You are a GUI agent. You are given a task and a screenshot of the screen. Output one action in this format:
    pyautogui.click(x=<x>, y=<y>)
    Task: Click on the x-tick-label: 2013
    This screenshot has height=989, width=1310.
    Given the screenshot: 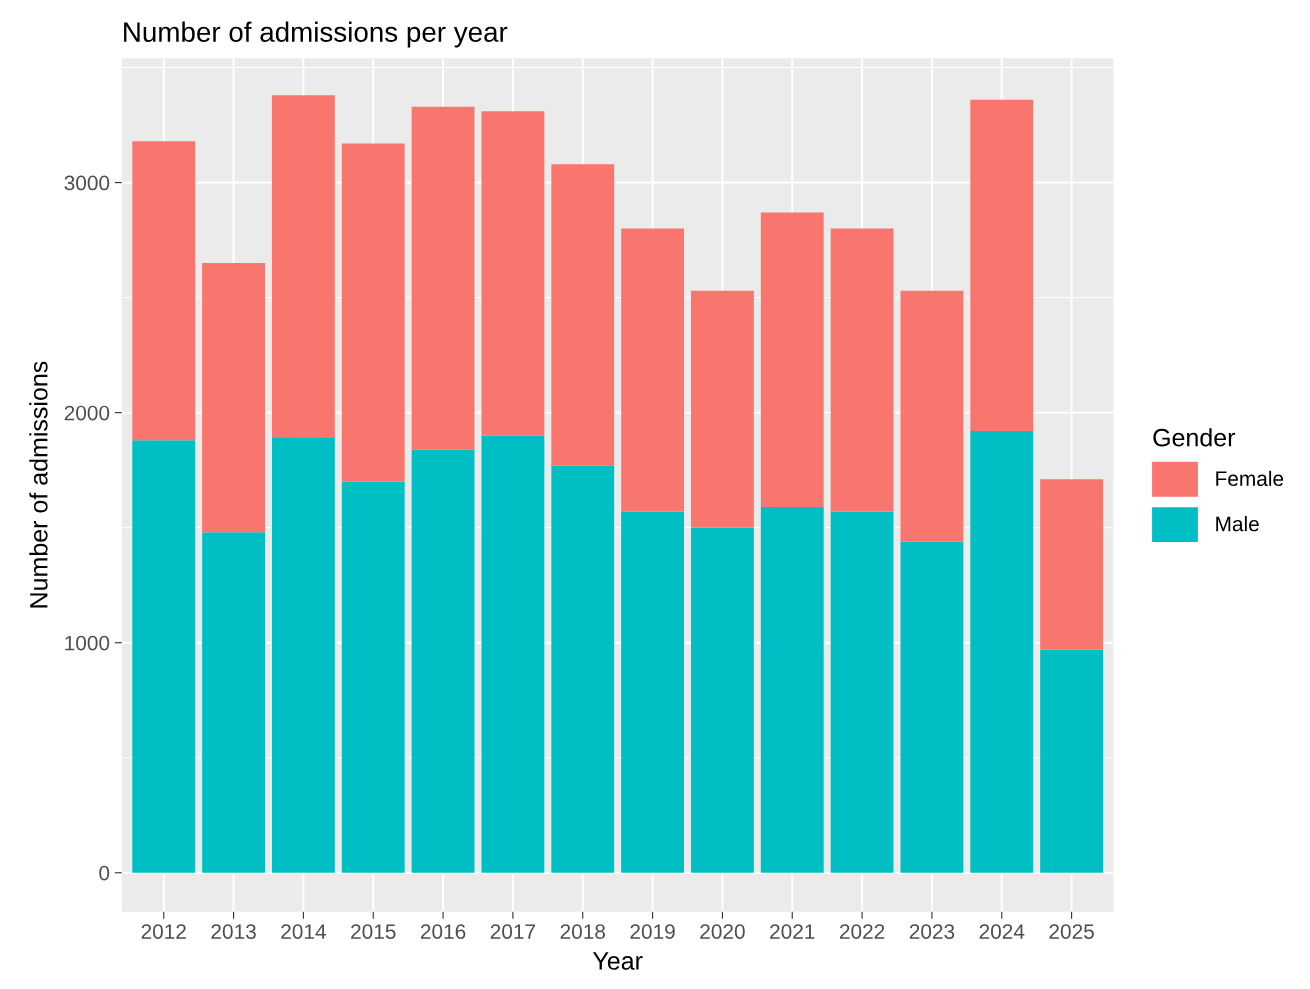 What is the action you would take?
    pyautogui.click(x=233, y=931)
    